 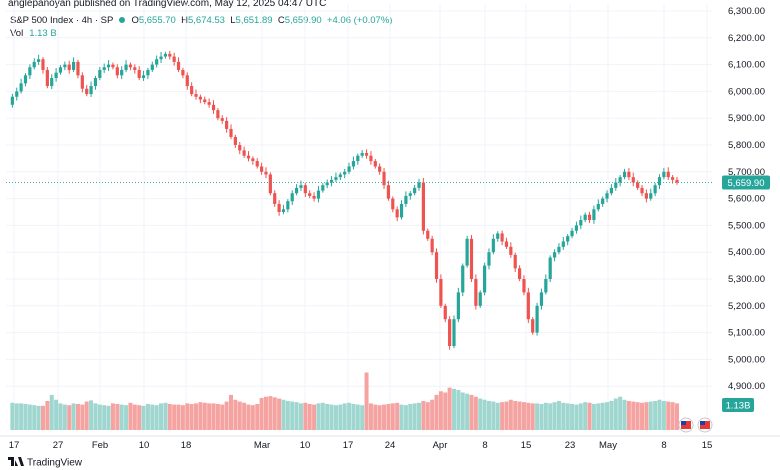 I want to click on time-axis: 17 27 Feb 10 18 Mar 10 17 24 Apr 8 15 23 May 8 15, so click(x=390, y=443).